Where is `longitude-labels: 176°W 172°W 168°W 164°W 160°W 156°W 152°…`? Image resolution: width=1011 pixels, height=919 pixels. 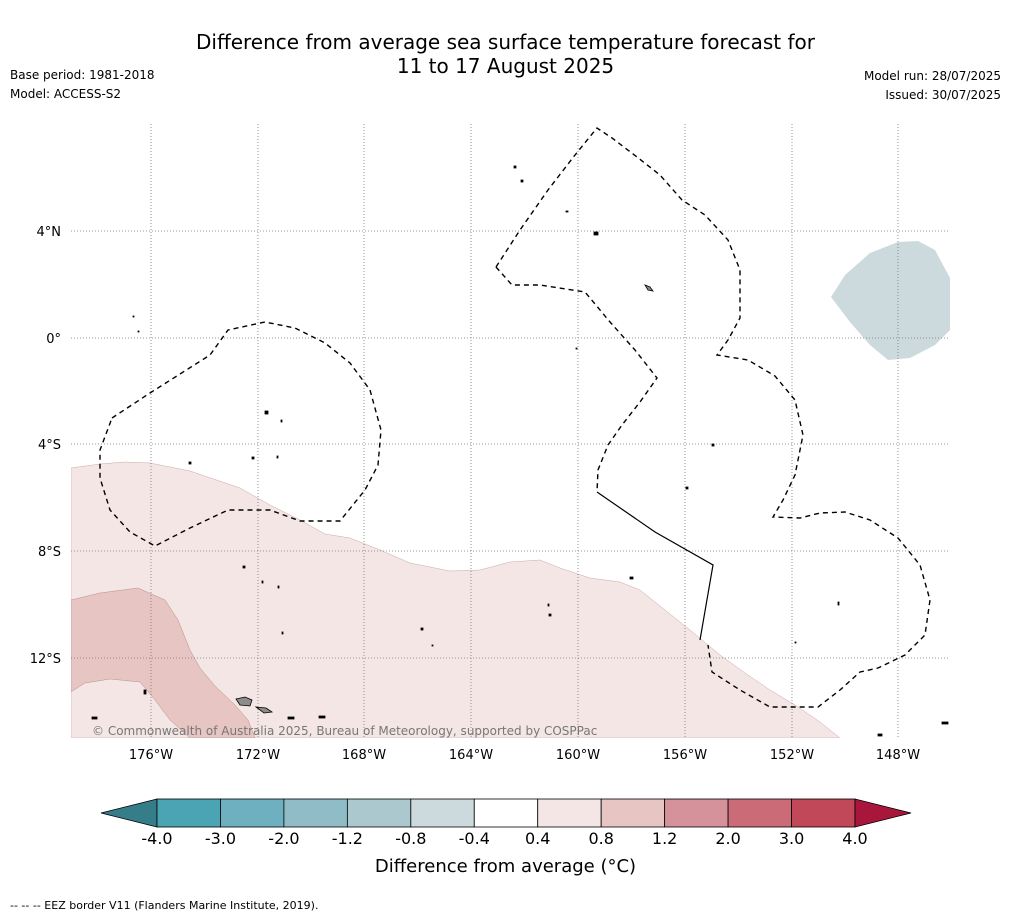 longitude-labels: 176°W 172°W 168°W 164°W 160°W 156°W 152°… is located at coordinates (524, 755).